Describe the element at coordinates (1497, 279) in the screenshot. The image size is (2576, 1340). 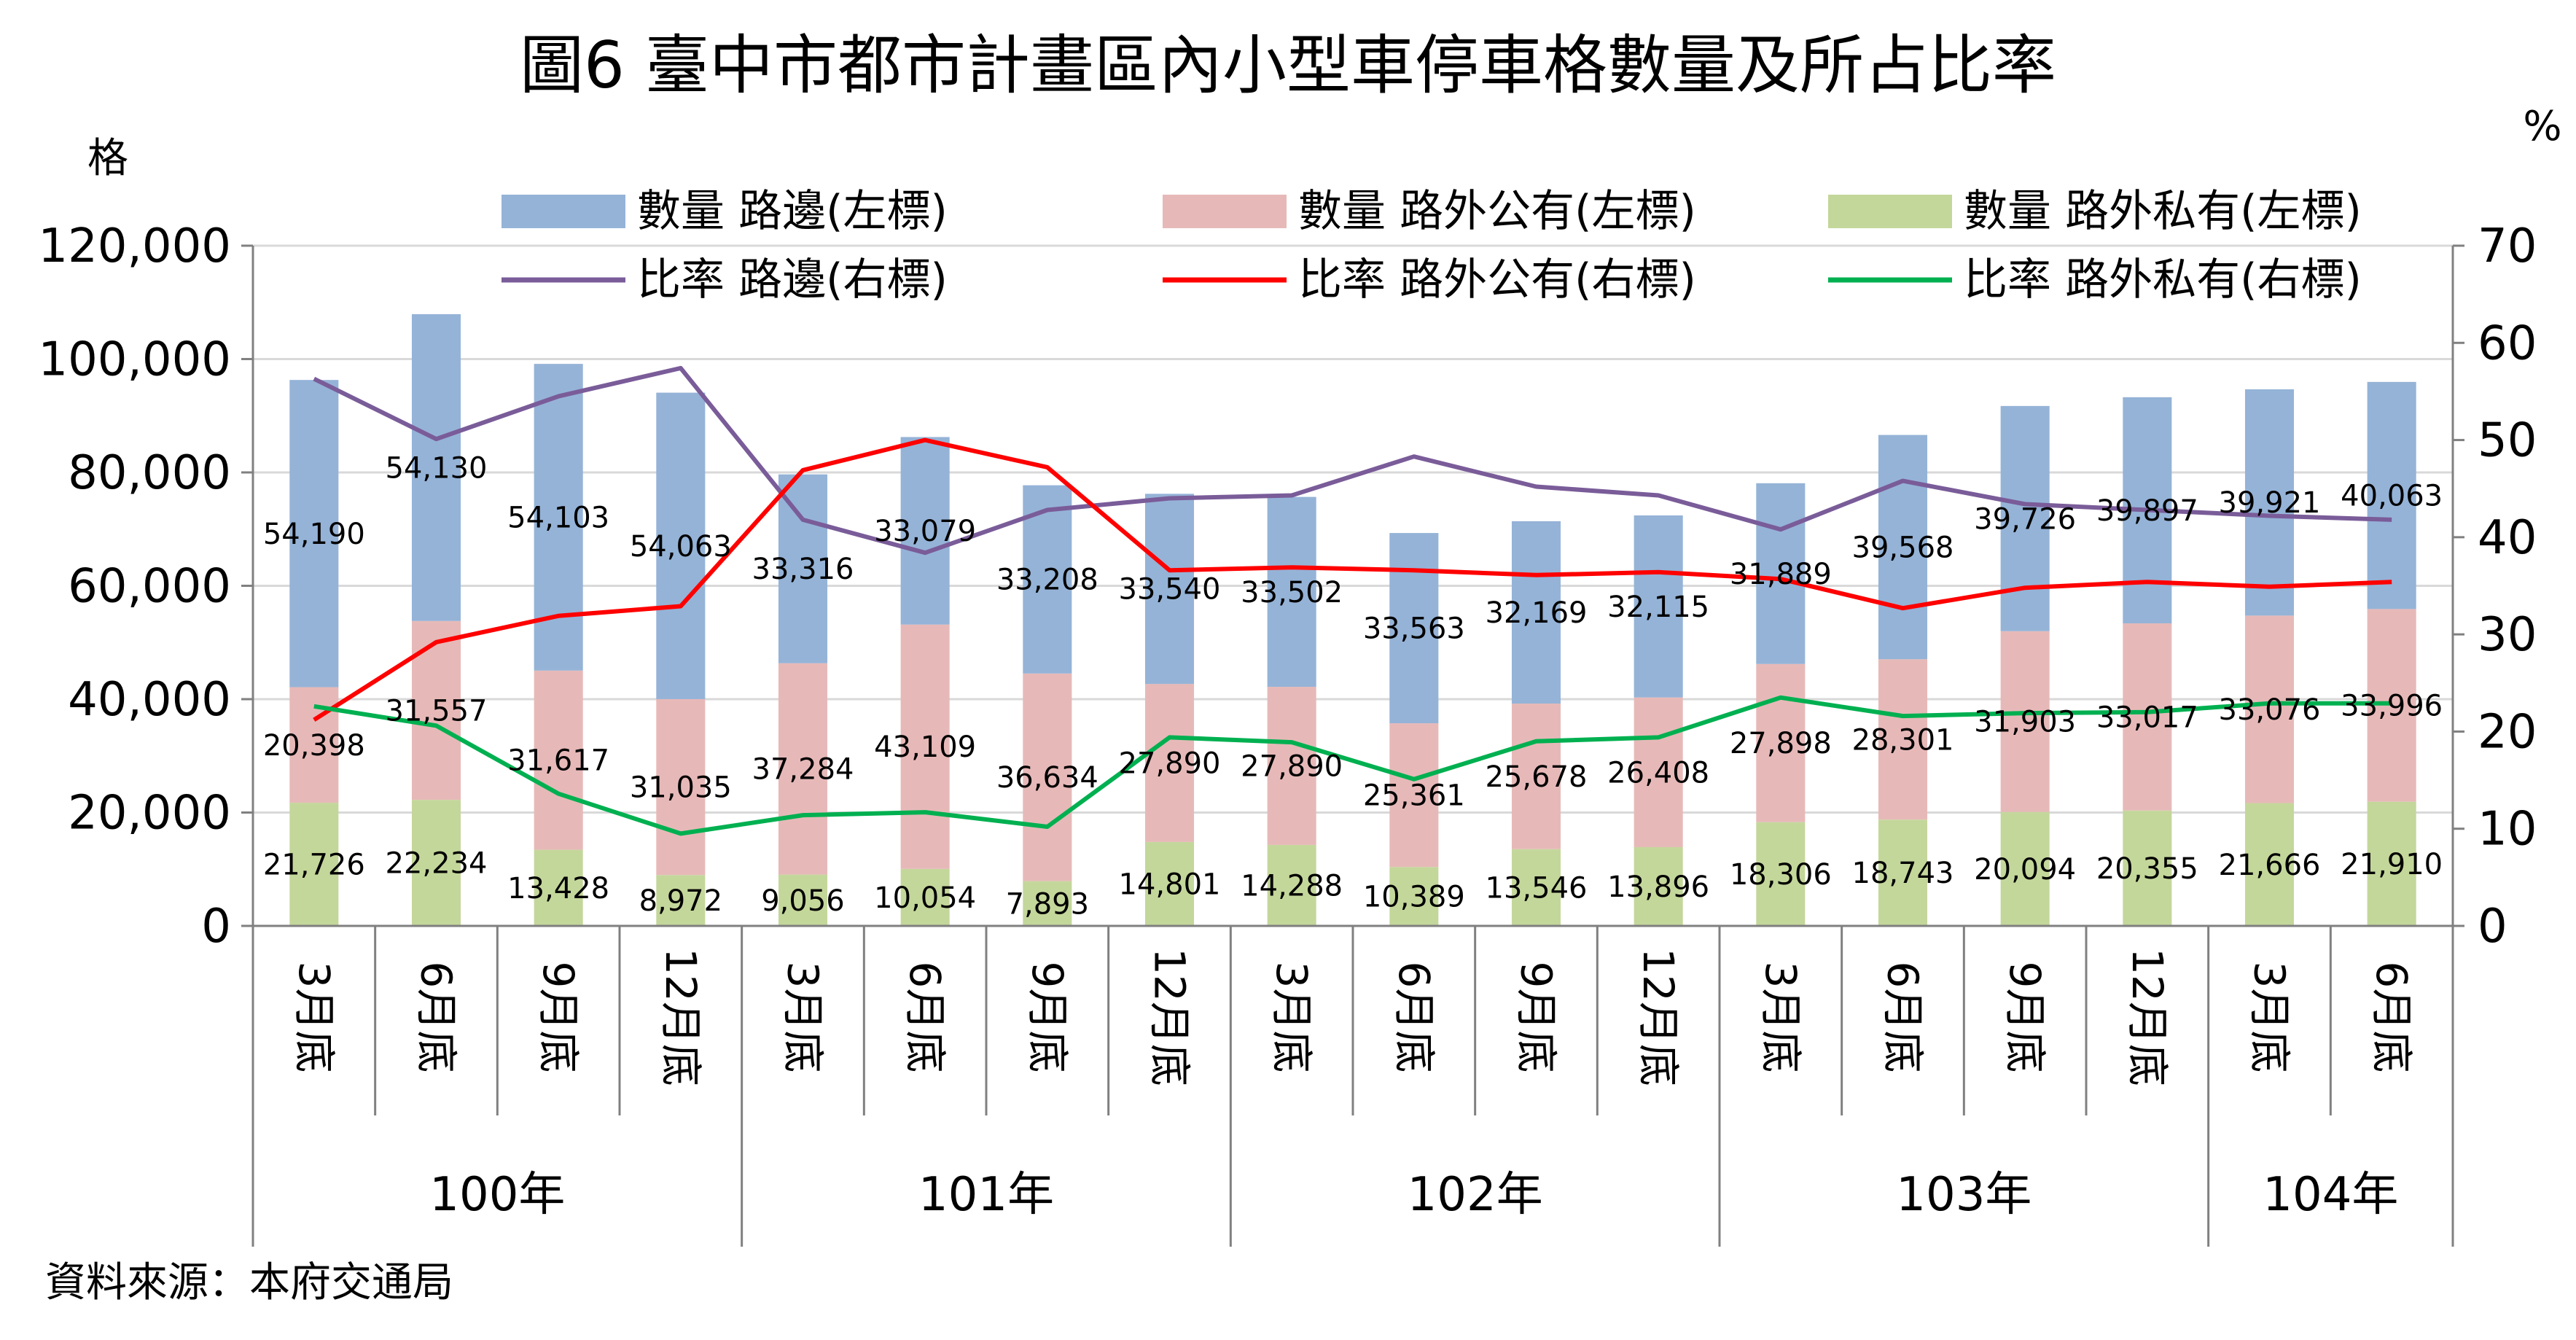
I see `legend-label: 比率 路外公有(右標)` at that location.